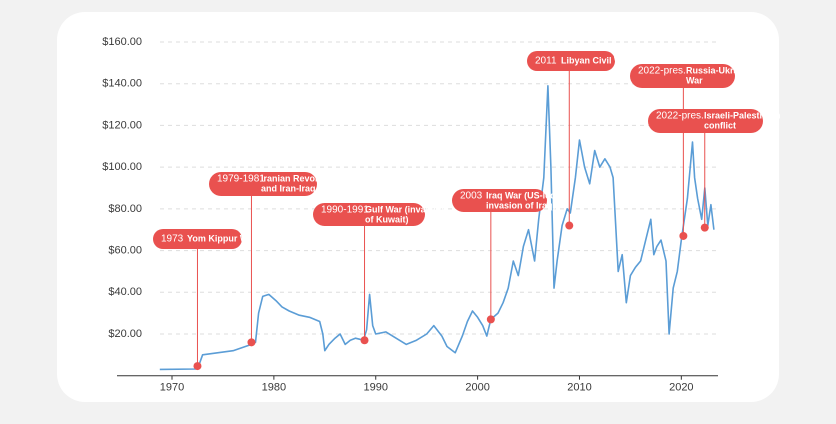 The height and width of the screenshot is (424, 836). I want to click on y-tick-label: $140.00, so click(122, 84).